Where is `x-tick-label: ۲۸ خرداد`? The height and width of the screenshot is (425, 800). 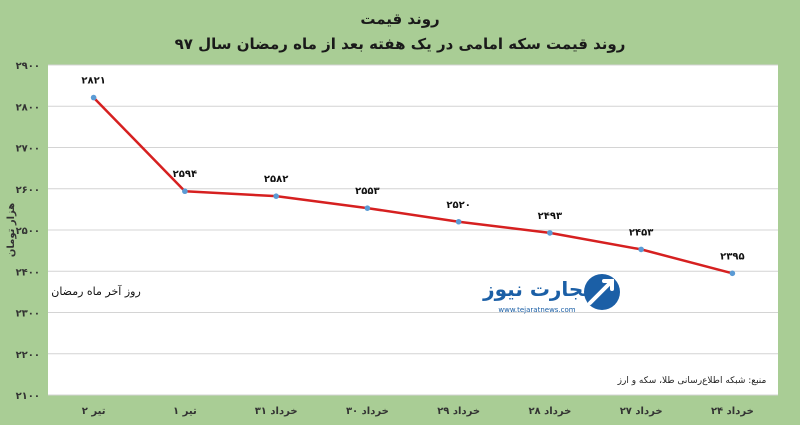
x-tick-label: ۲۸ خرداد is located at coordinates (549, 411).